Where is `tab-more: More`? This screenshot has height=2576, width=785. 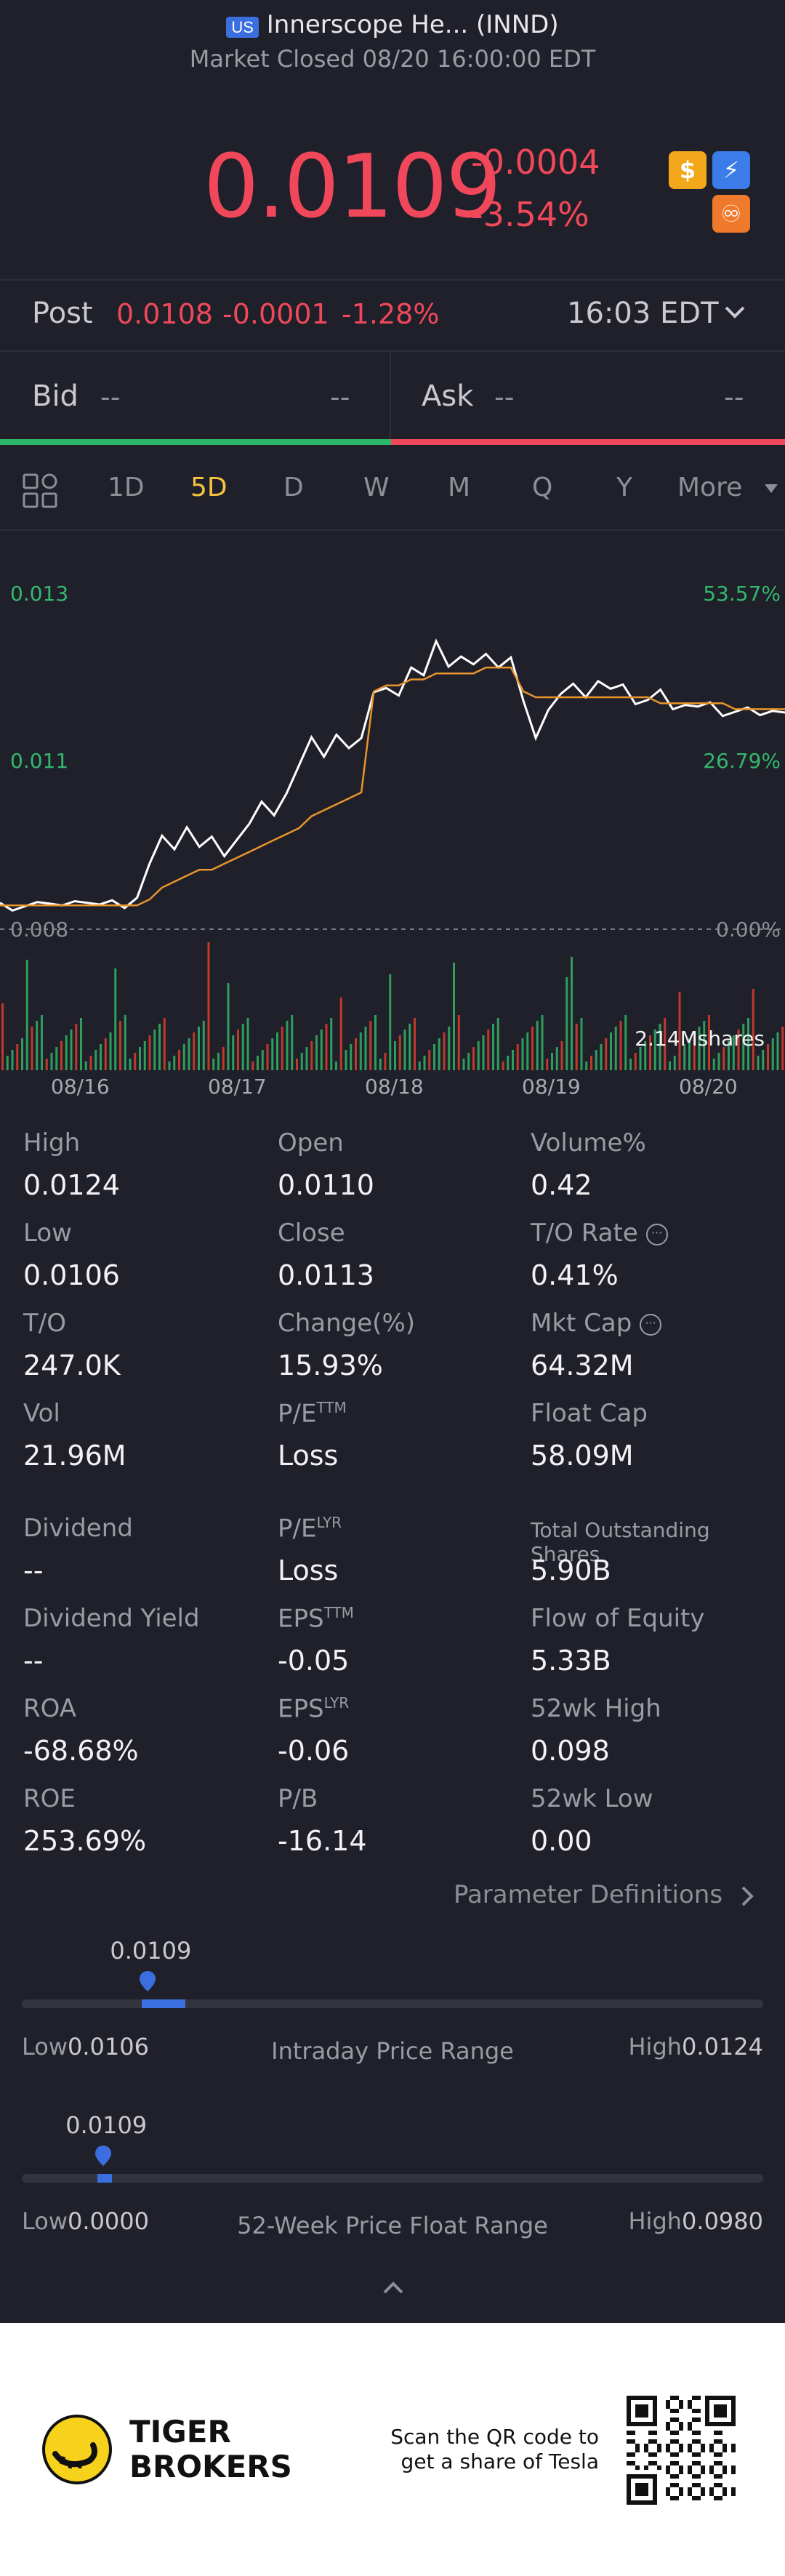
tab-more: More is located at coordinates (710, 487).